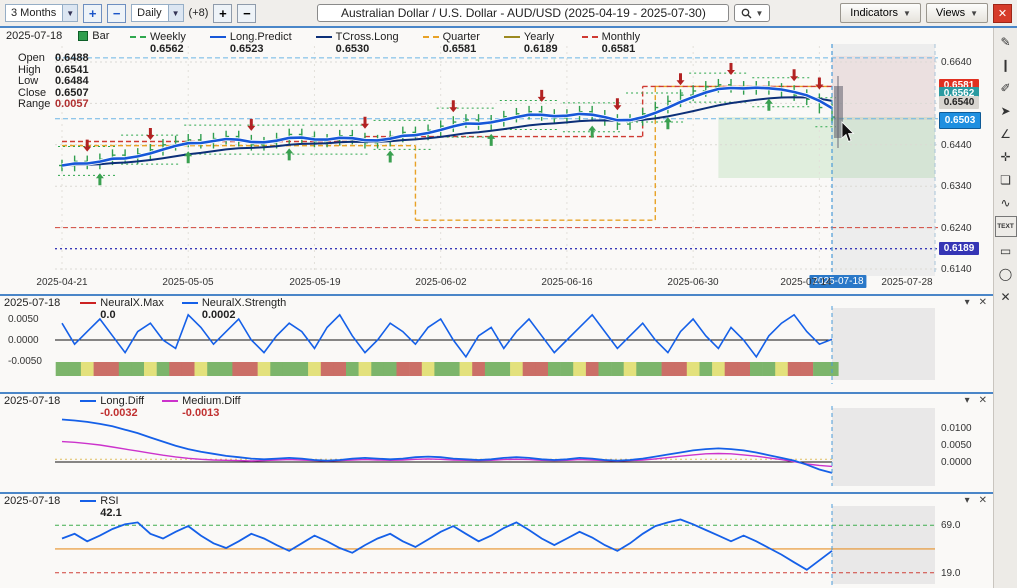  Describe the element at coordinates (693, 282) in the screenshot. I see `x-axis-label: 2025-06-30` at that location.